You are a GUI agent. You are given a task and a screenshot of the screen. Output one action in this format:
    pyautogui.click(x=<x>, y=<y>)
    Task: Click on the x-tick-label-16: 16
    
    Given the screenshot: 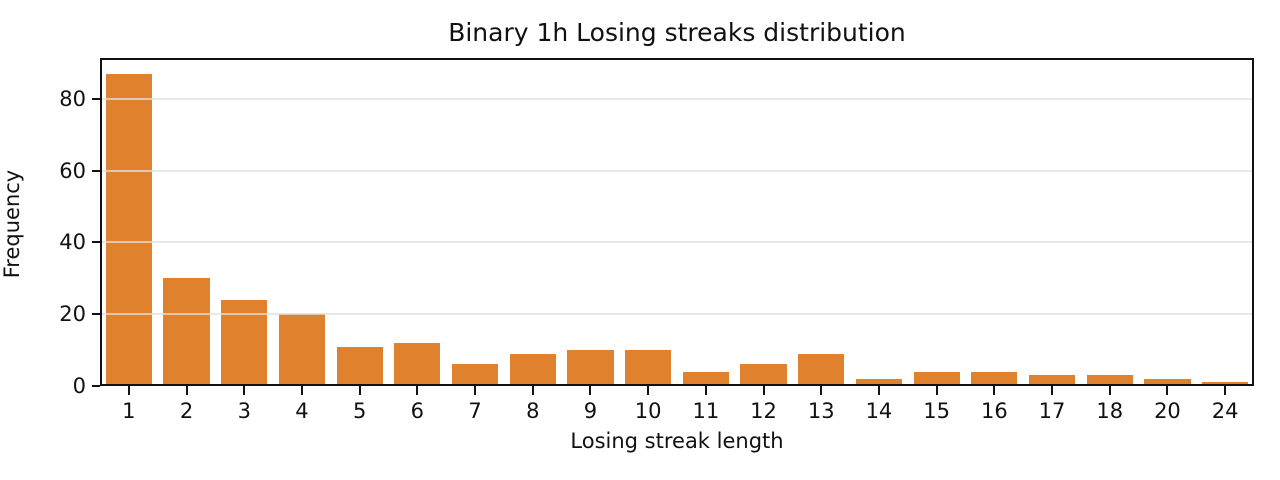 What is the action you would take?
    pyautogui.click(x=994, y=411)
    